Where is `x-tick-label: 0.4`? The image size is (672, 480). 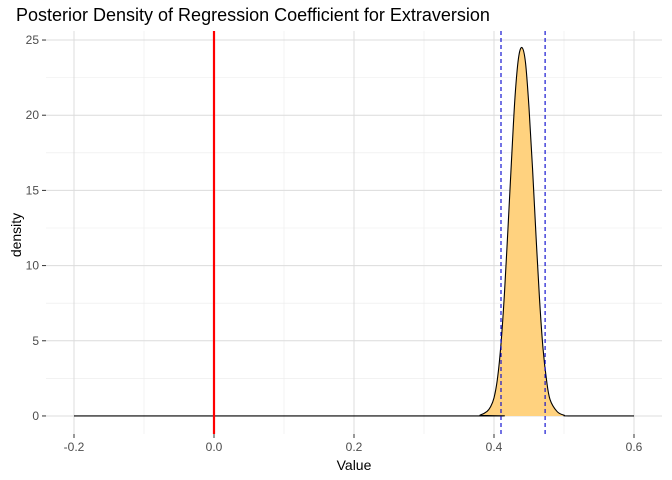
x-tick-label: 0.4 is located at coordinates (494, 447).